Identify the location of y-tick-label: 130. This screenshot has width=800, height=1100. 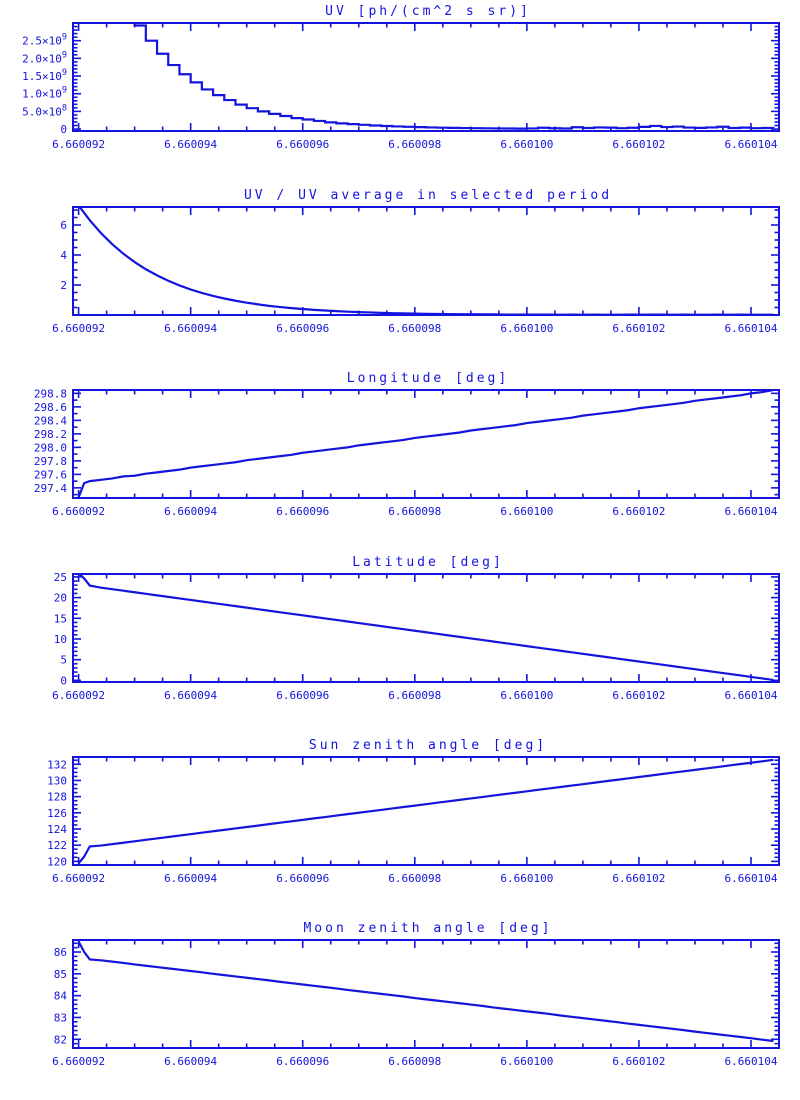
(57, 780).